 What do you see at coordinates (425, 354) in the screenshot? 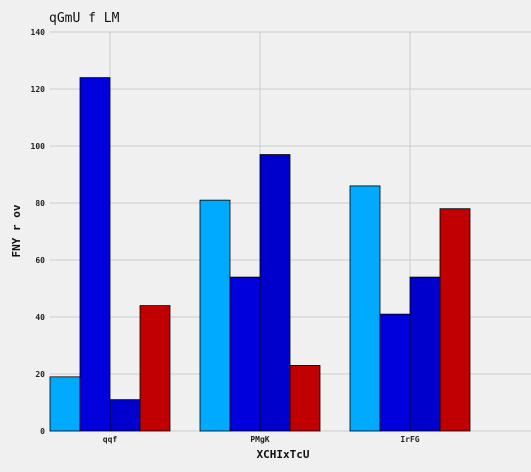
I see `bar-series-3-IrFG` at bounding box center [425, 354].